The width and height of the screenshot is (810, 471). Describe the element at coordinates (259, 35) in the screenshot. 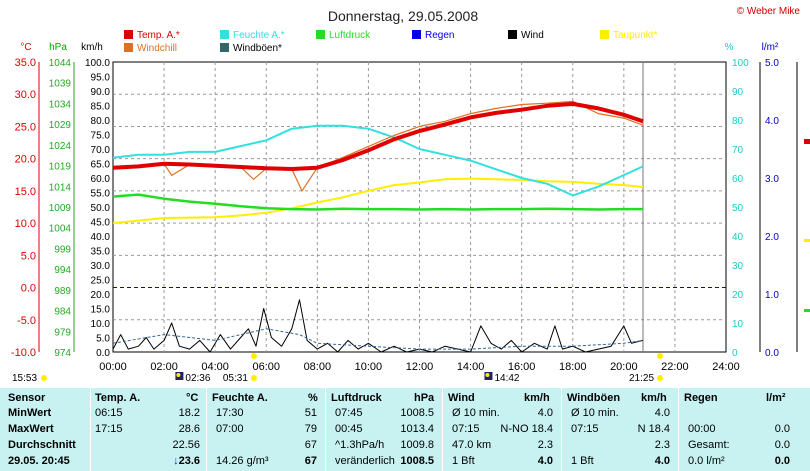

I see `legend-label: Feuchte A.*` at that location.